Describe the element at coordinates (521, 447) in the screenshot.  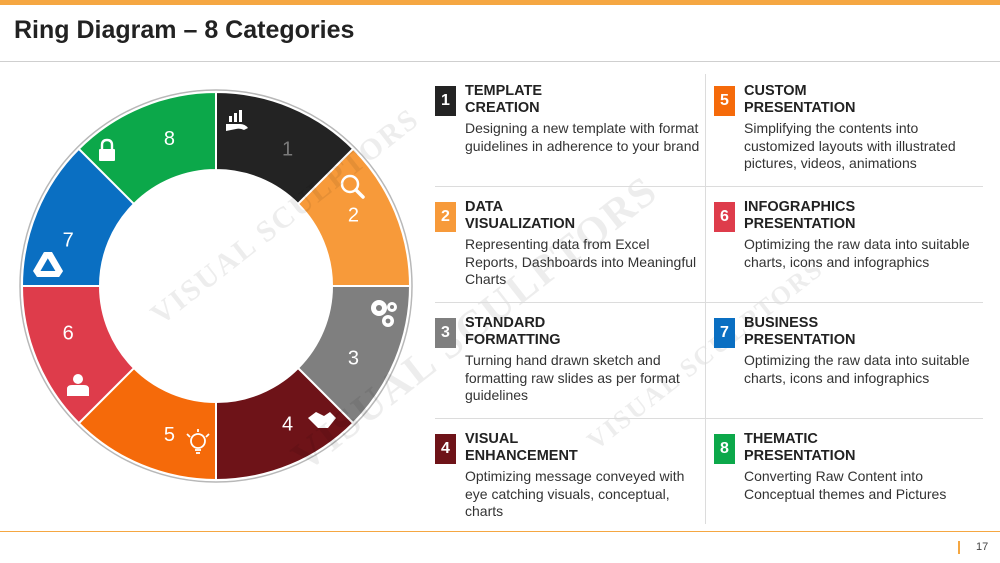
I see `category-heading: VISUAL ENHANCEMENT` at that location.